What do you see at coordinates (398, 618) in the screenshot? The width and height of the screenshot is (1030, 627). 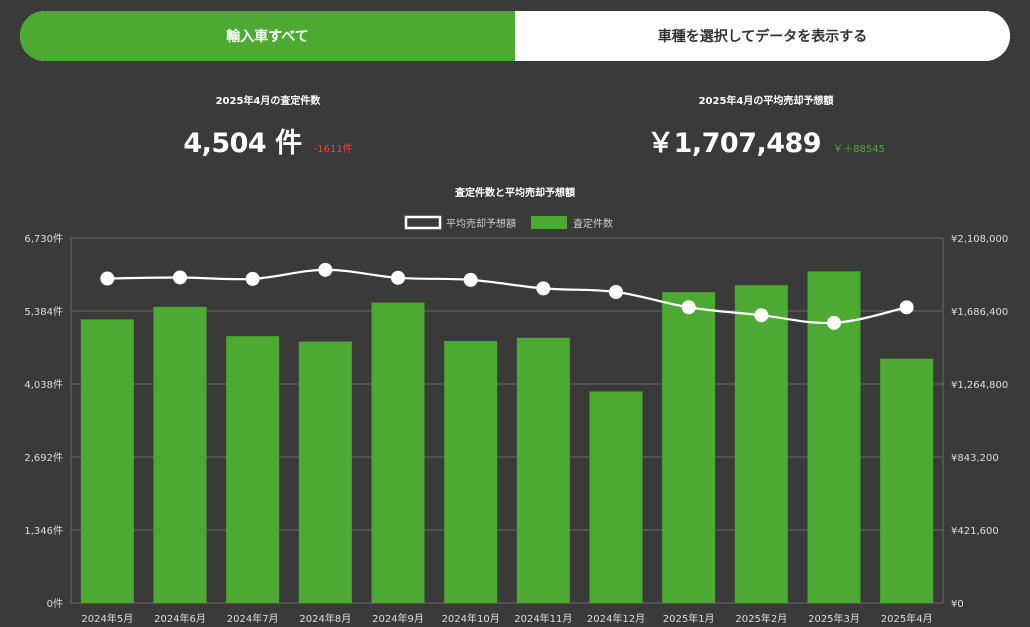 I see `x-tick-label: 2024年9月` at bounding box center [398, 618].